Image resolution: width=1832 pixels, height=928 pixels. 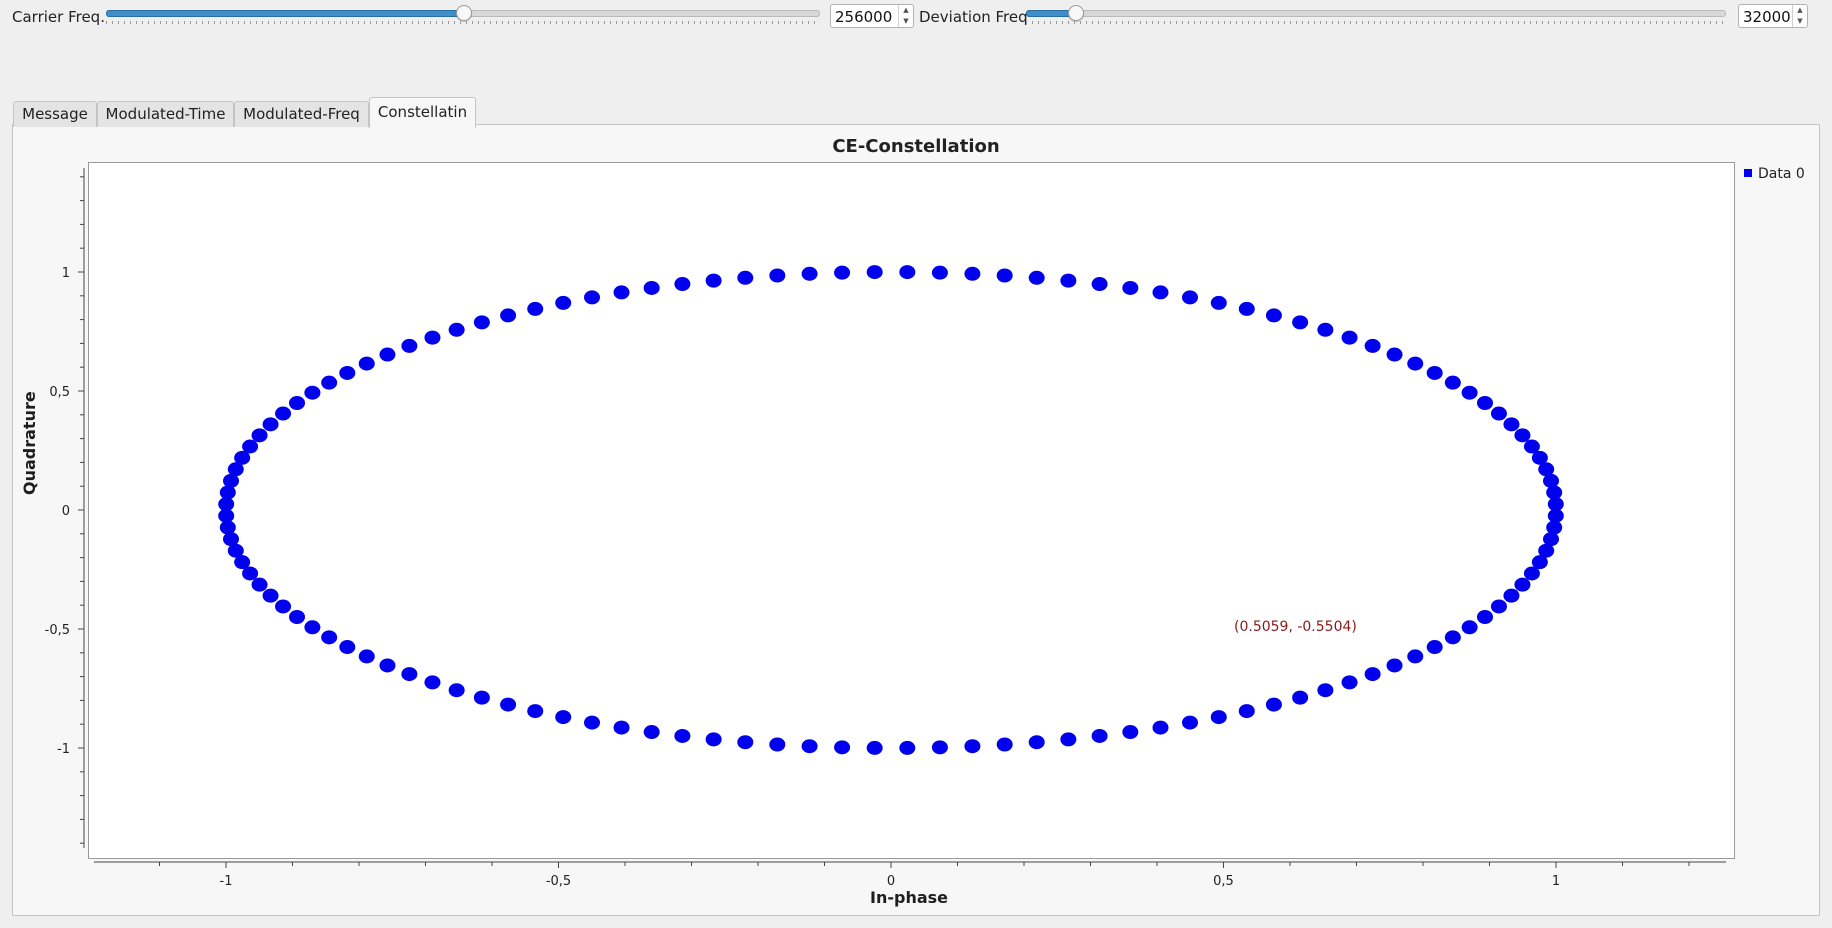 I want to click on tab-modulated-time: Modulated-Time, so click(x=165, y=114).